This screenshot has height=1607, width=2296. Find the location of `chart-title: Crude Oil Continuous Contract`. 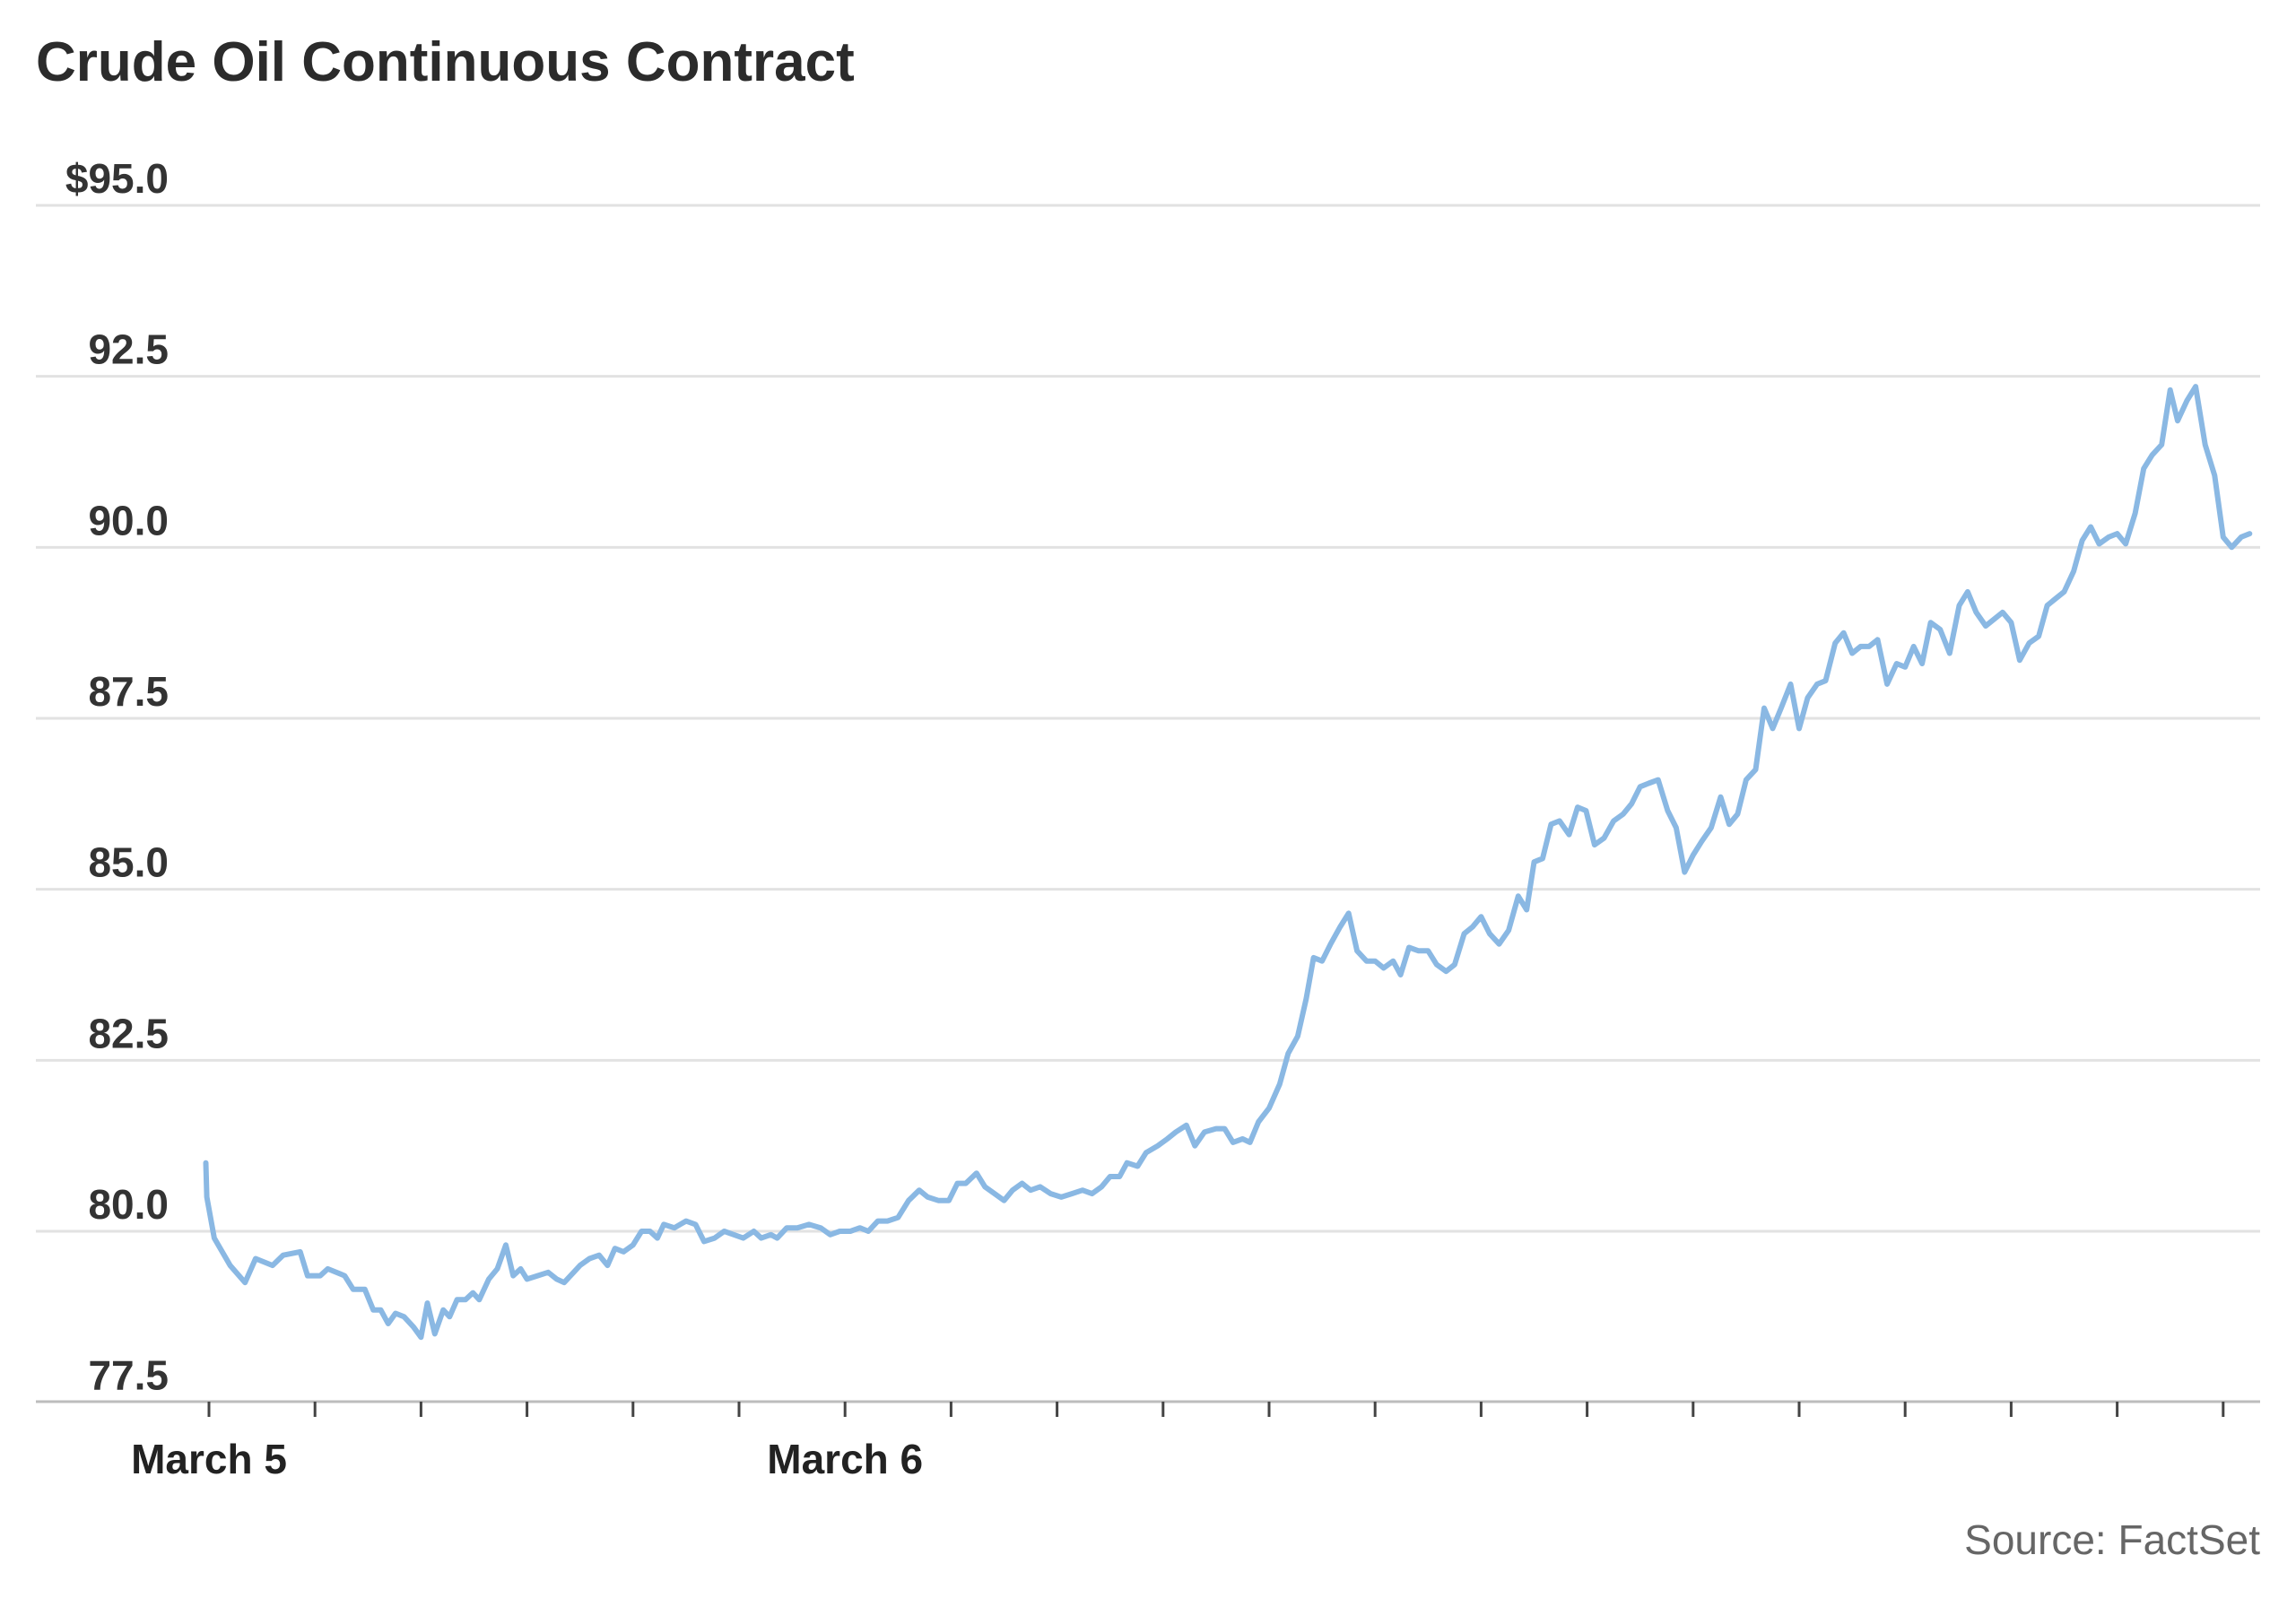

chart-title: Crude Oil Continuous Contract is located at coordinates (445, 62).